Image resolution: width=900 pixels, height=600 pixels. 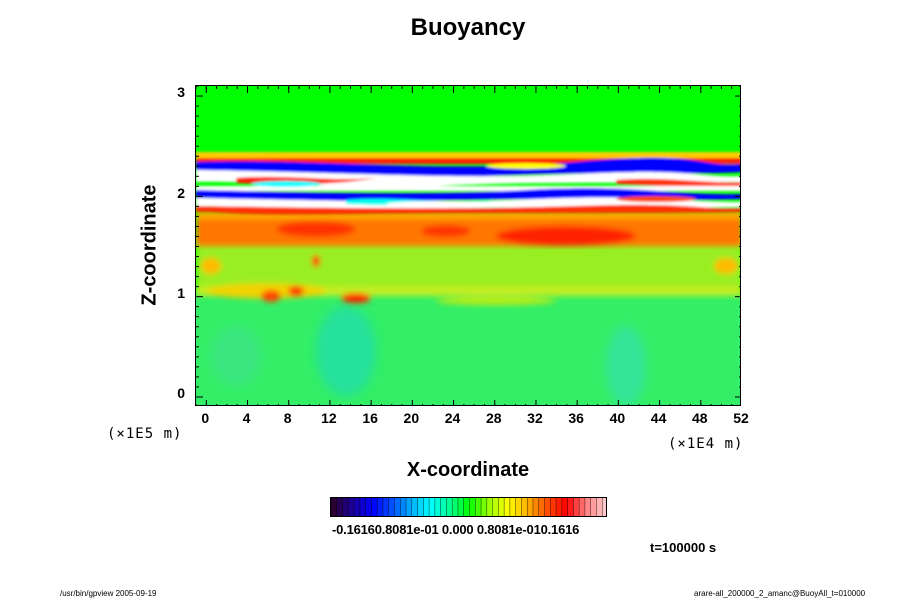 I want to click on x-tick-label: 0, so click(x=205, y=418).